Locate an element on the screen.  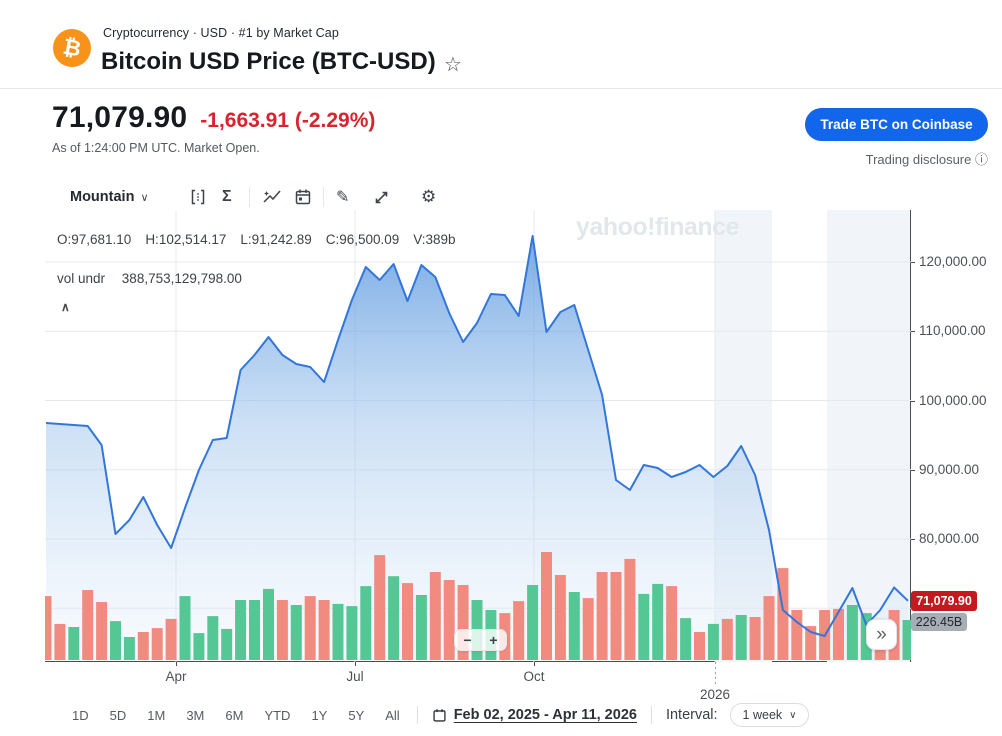
chart-type-label: Mountain is located at coordinates (102, 197).